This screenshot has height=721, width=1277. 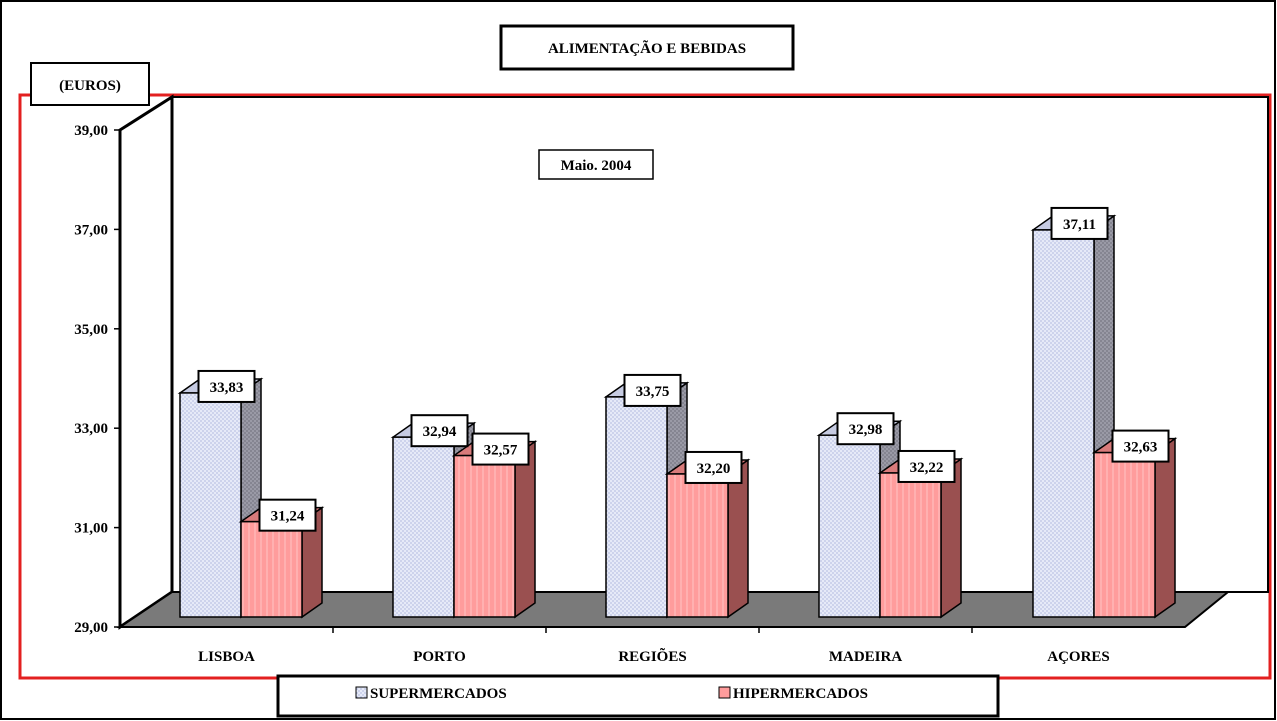 I want to click on data-label-text: 32,20, so click(x=714, y=469).